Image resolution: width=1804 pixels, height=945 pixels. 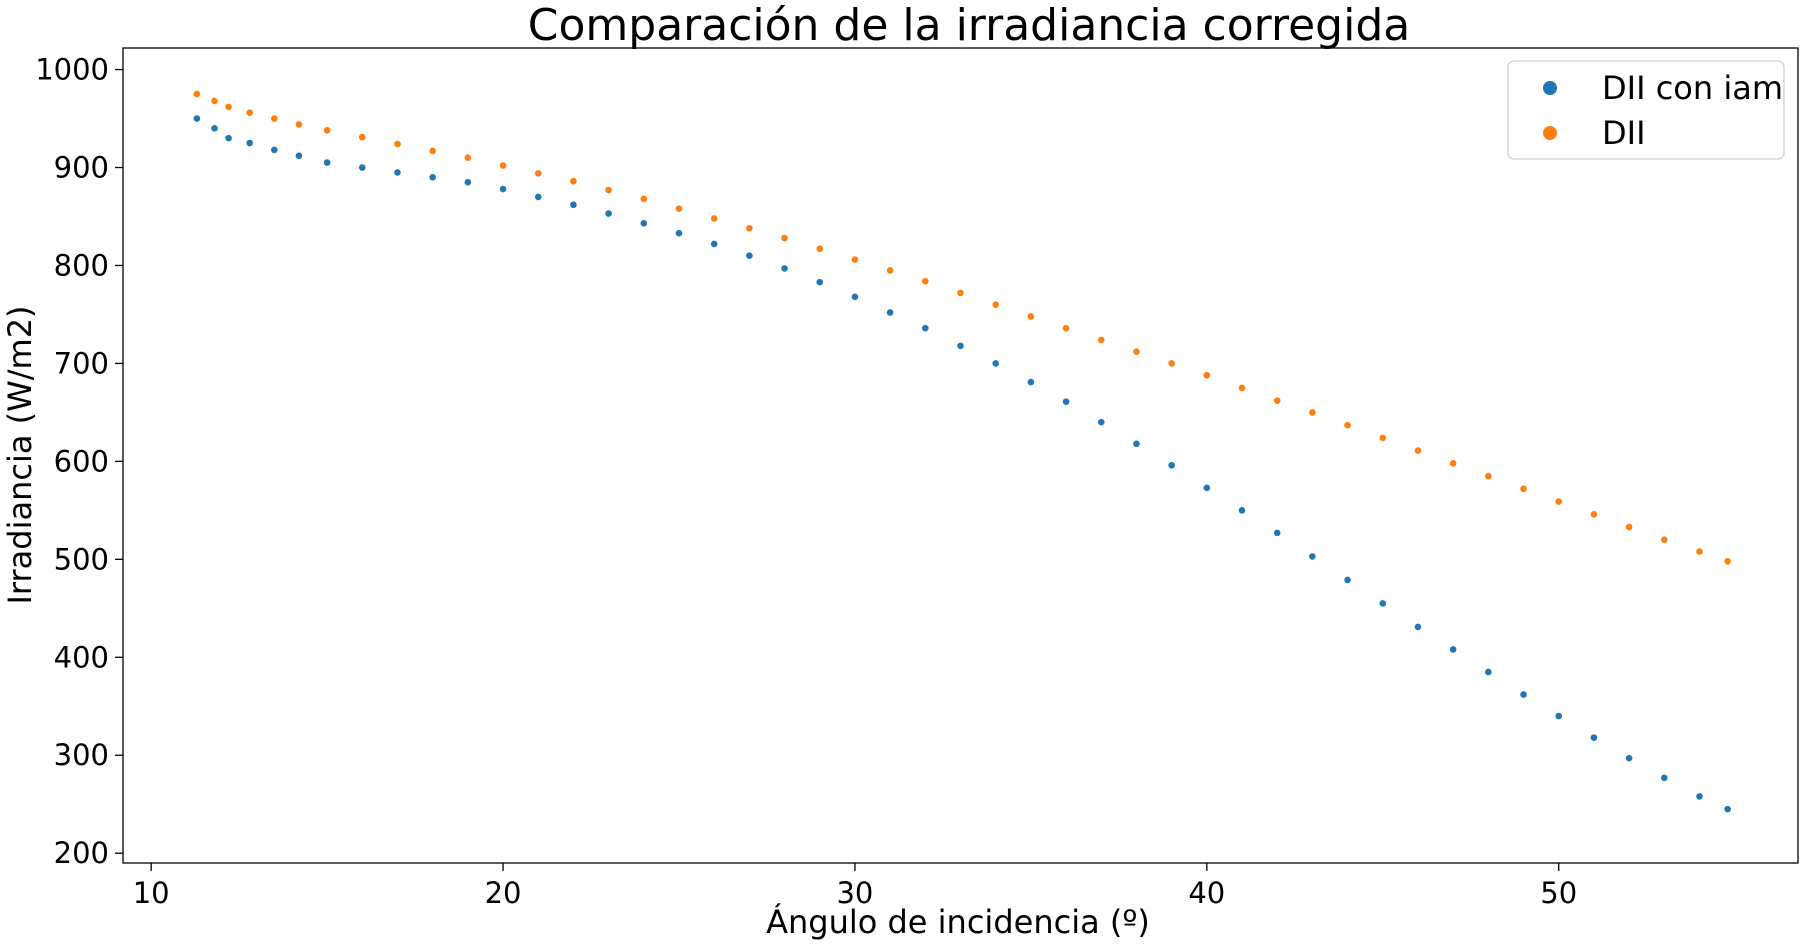 I want to click on legend: DII con iam DII, so click(x=1646, y=110).